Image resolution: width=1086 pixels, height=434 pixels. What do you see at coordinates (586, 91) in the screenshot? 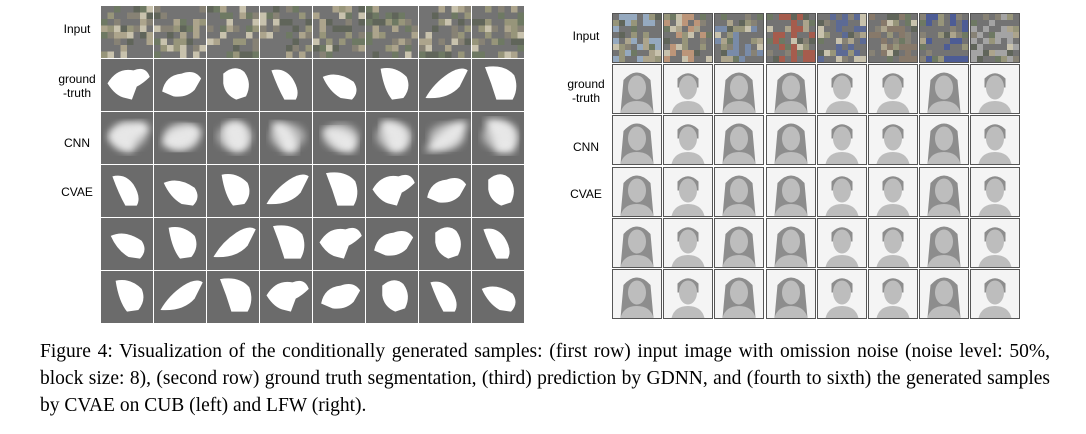
I see `right-label-ground-truth: ground -truth` at bounding box center [586, 91].